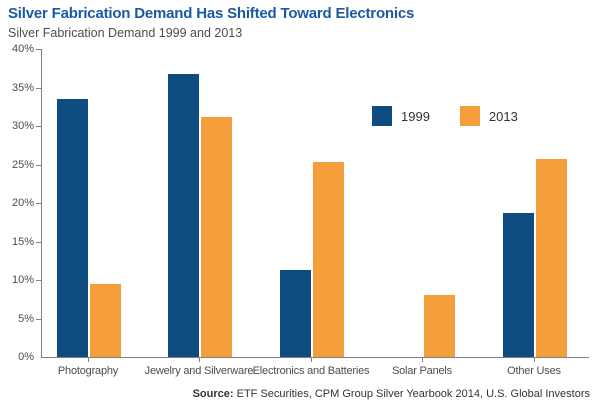 Image resolution: width=608 pixels, height=408 pixels. Describe the element at coordinates (22, 49) in the screenshot. I see `y-axis-tick-label: 40%` at that location.